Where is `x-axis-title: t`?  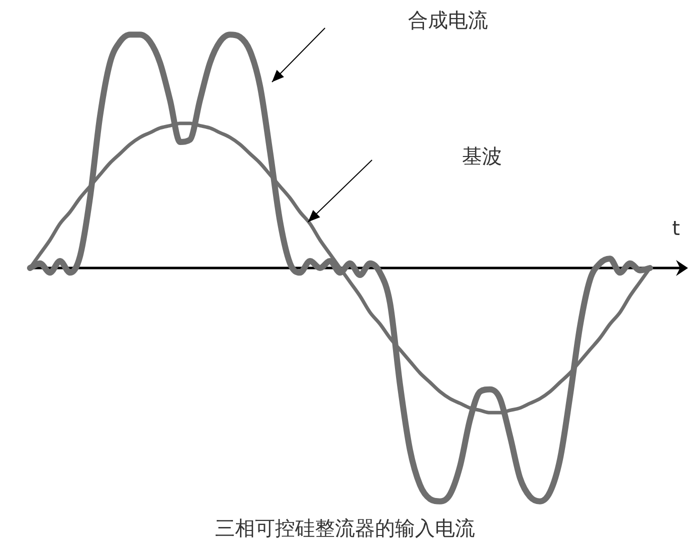 x-axis-title: t is located at coordinates (676, 228).